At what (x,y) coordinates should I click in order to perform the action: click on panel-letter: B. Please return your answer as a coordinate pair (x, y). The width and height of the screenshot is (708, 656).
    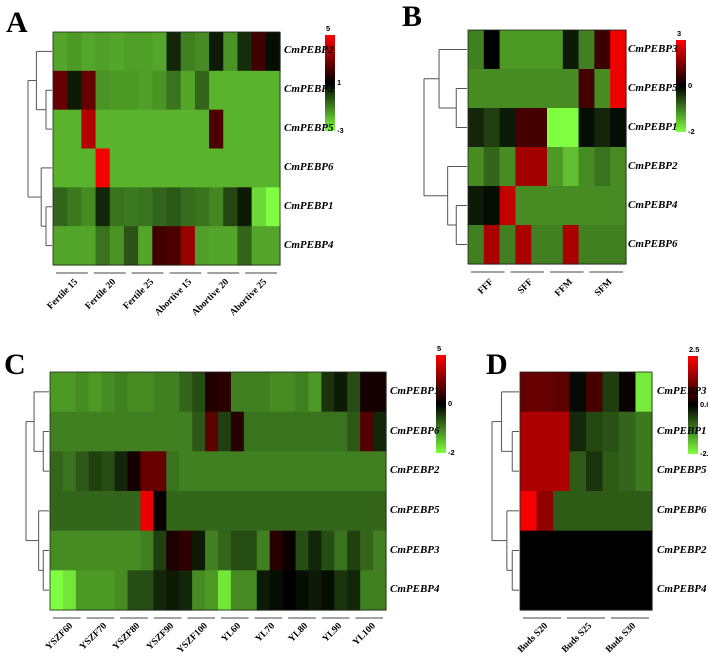
    Looking at the image, I should click on (412, 16).